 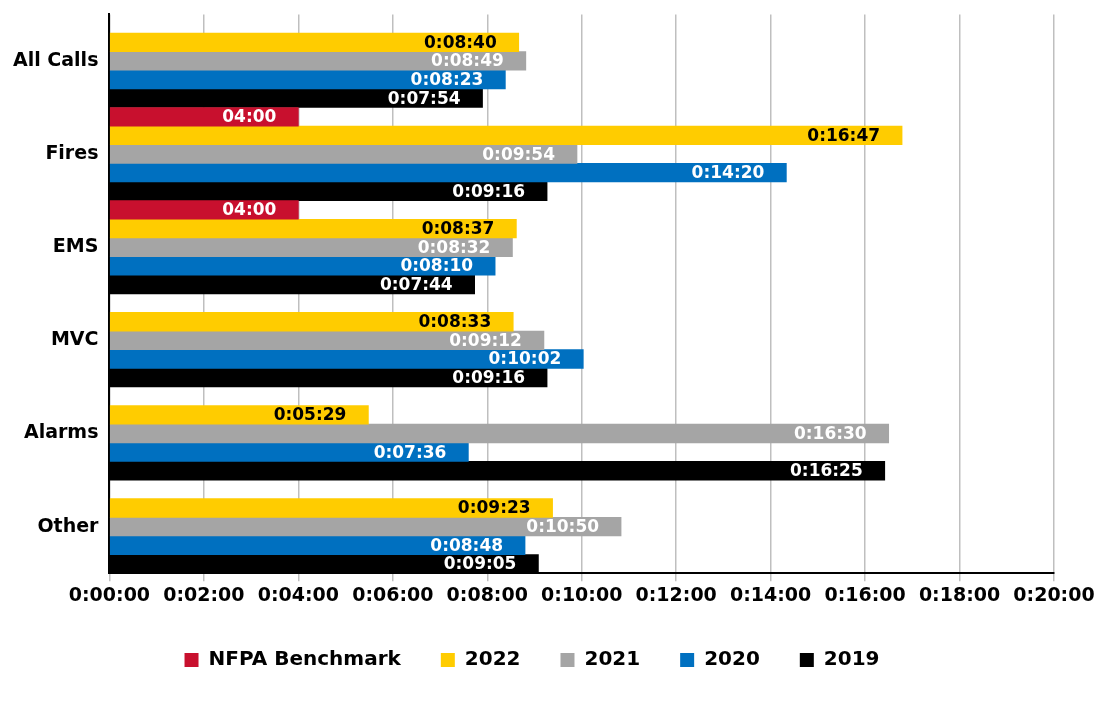 I want to click on x-tick-label: 0:08:00, so click(x=487, y=593).